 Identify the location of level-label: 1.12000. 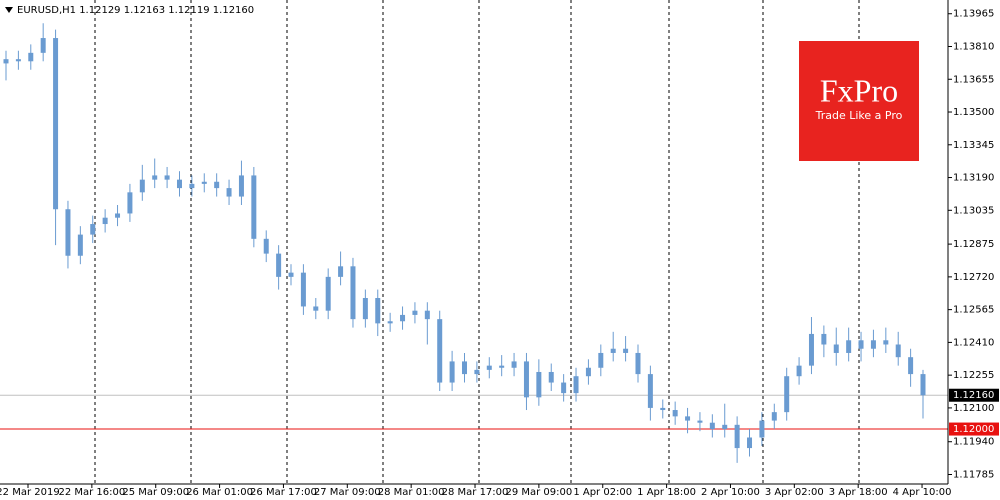
(973, 429).